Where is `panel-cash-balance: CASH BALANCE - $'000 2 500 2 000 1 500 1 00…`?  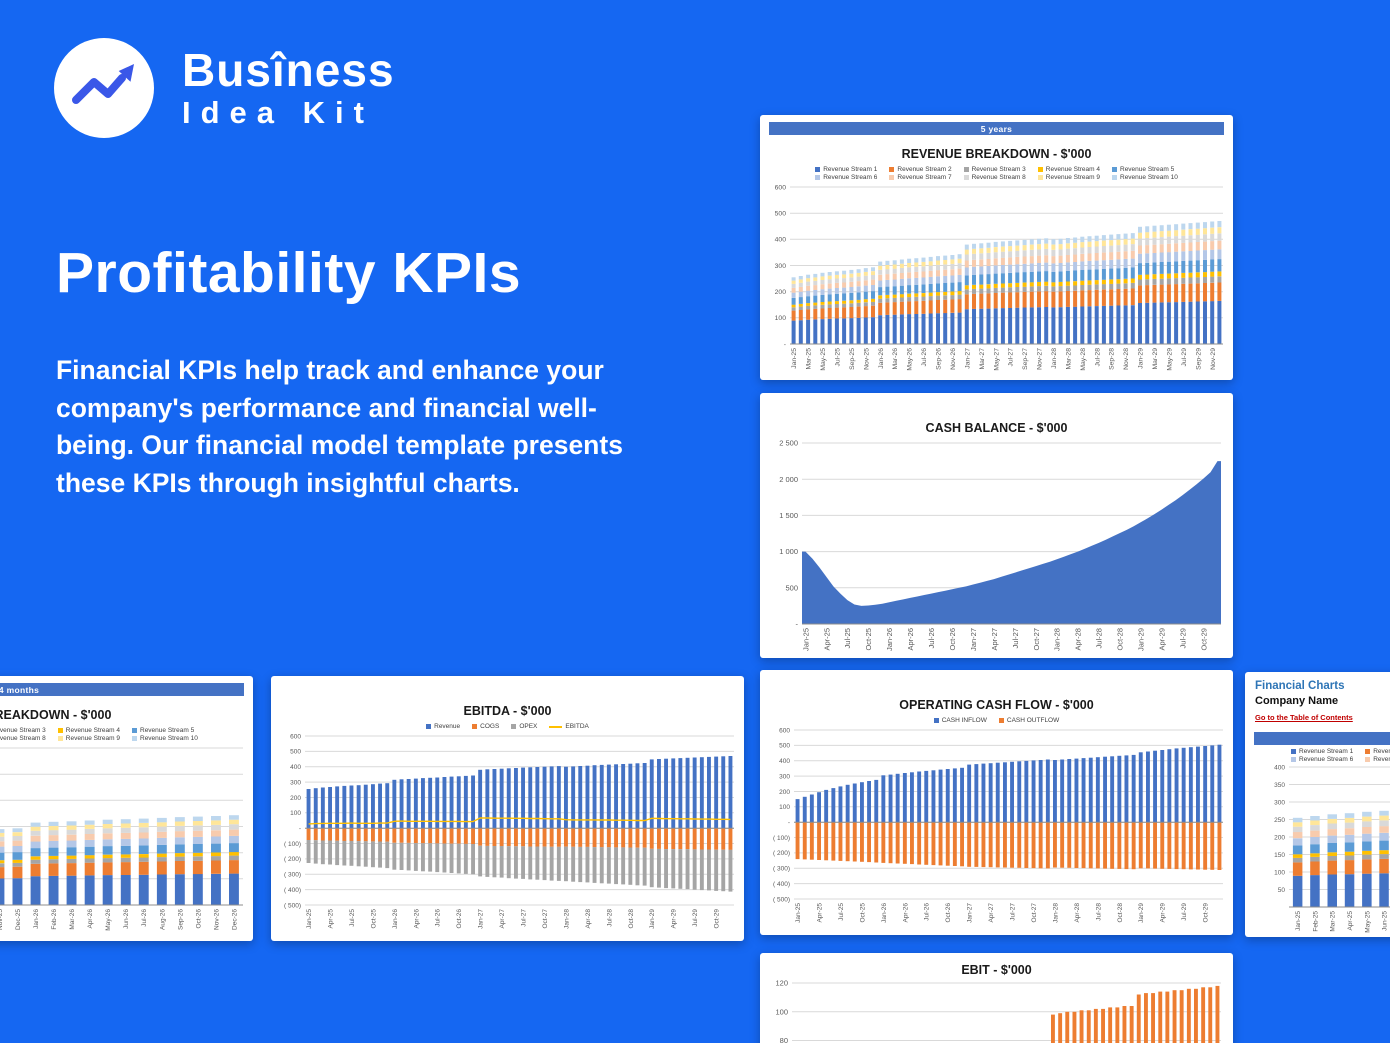
panel-cash-balance: CASH BALANCE - $'000 2 500 2 000 1 500 1 00… is located at coordinates (996, 525).